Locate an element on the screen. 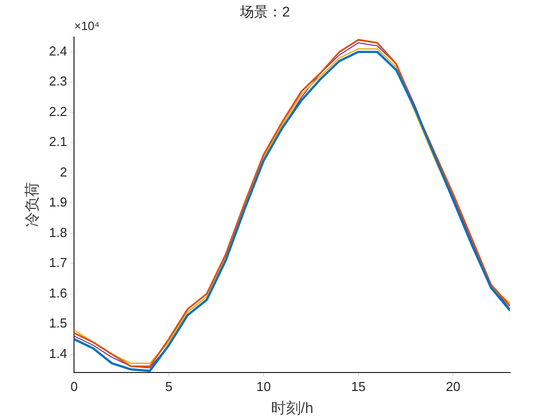 Image resolution: width=560 pixels, height=420 pixels. text: ×10⁴ is located at coordinates (87, 26).